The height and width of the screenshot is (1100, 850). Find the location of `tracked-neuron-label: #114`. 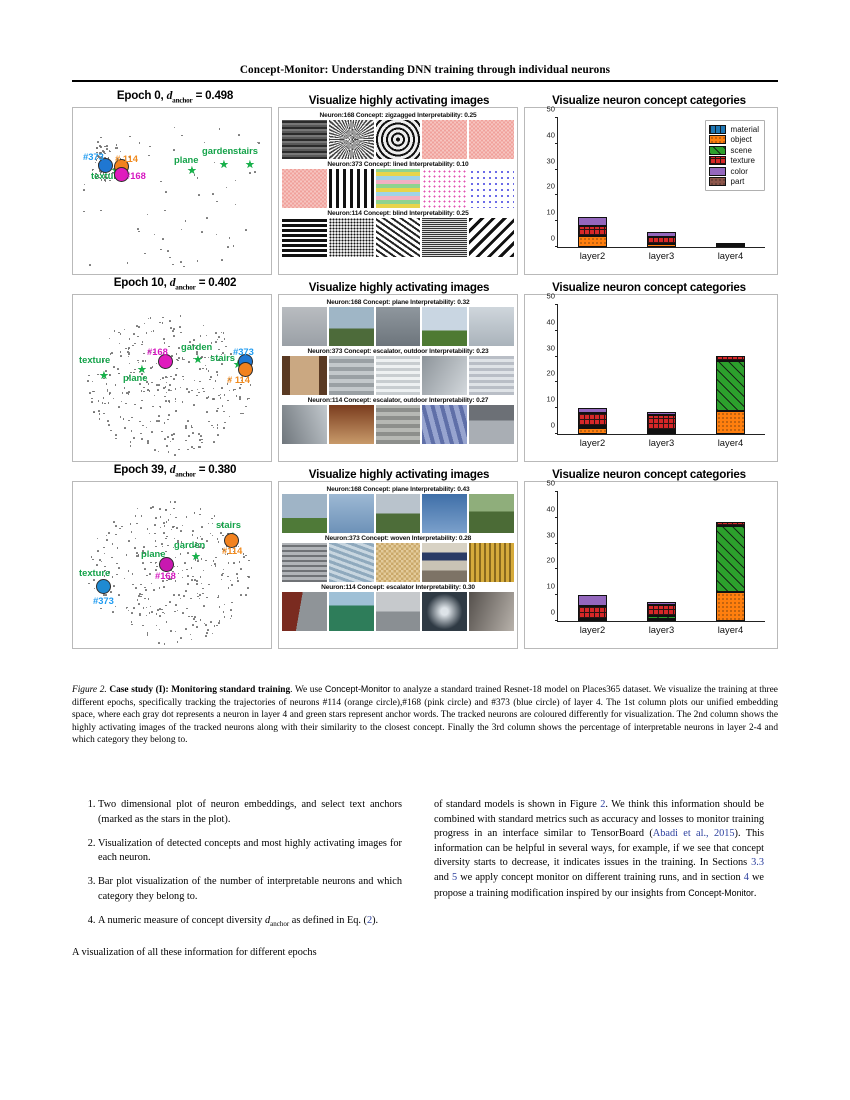

tracked-neuron-label: #114 is located at coordinates (232, 550).